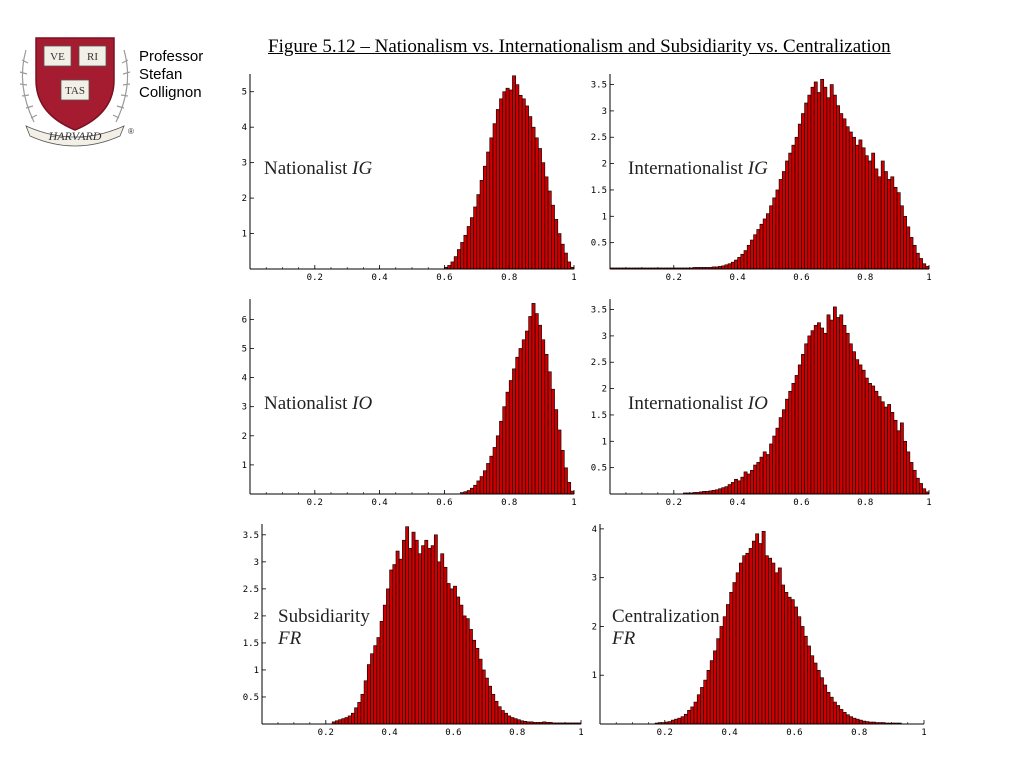 The image size is (1024, 768). I want to click on y-tick-label: 5, so click(244, 93).